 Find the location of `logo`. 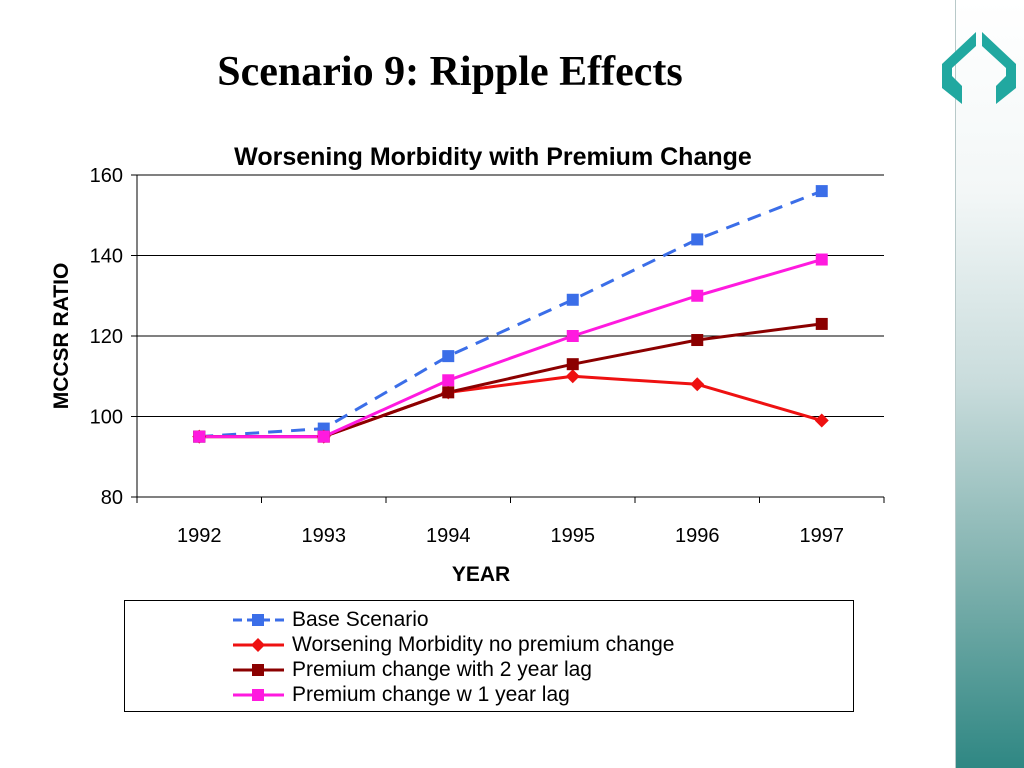

logo is located at coordinates (979, 68).